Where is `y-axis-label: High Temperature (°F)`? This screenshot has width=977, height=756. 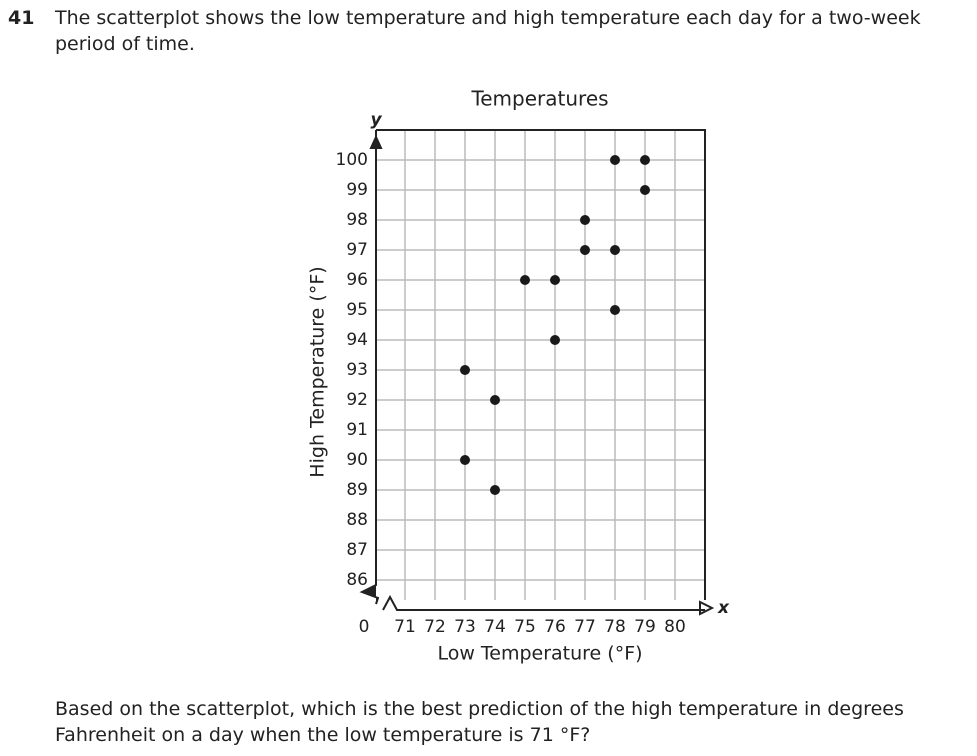
y-axis-label: High Temperature (°F) is located at coordinates (318, 371).